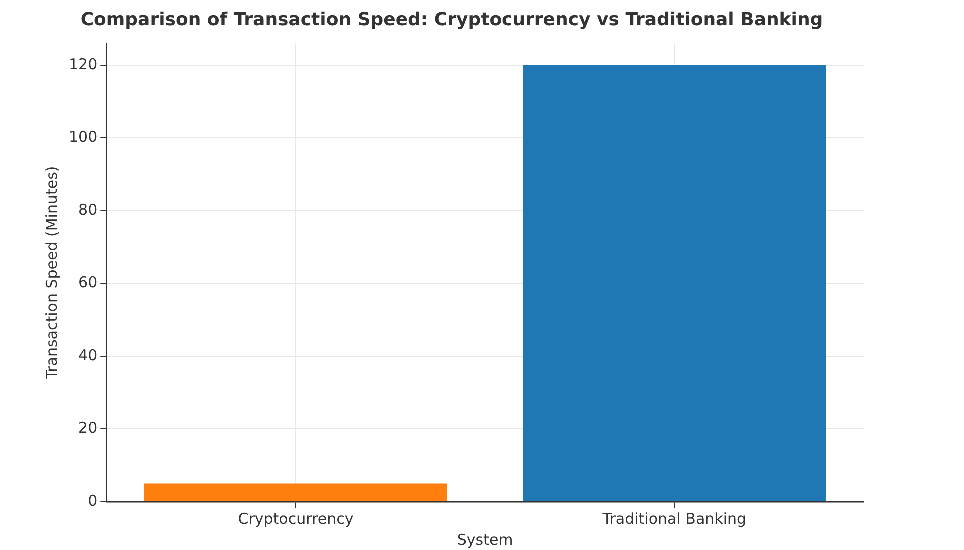 This screenshot has width=964, height=550. What do you see at coordinates (452, 19) in the screenshot?
I see `chart-title: Comparison of Transaction Speed: Cryptocurrency vs Traditional Banking` at bounding box center [452, 19].